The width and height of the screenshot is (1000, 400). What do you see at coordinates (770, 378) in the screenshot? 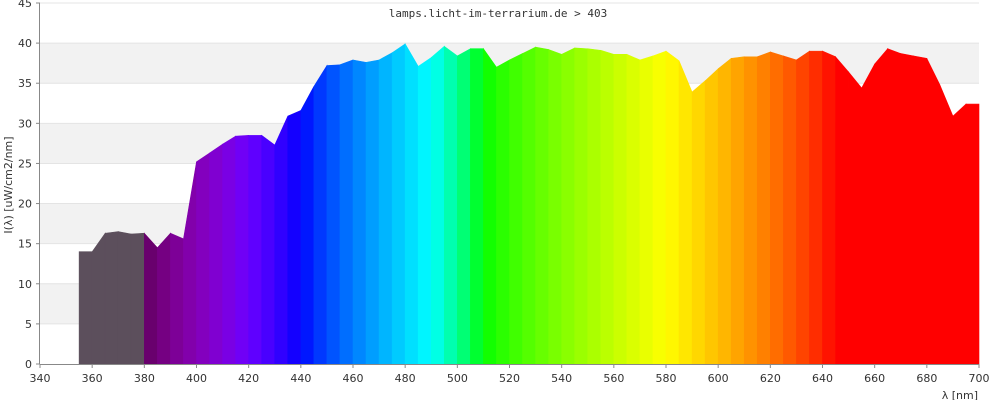
I see `x-tick-label: 620` at bounding box center [770, 378].